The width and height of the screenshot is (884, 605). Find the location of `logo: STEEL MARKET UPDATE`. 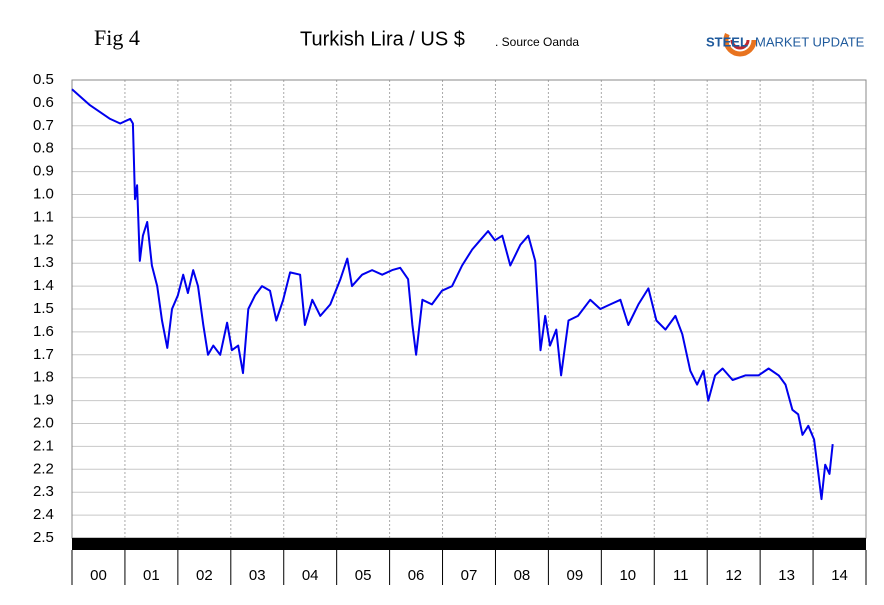

logo: STEEL MARKET UPDATE is located at coordinates (785, 40).